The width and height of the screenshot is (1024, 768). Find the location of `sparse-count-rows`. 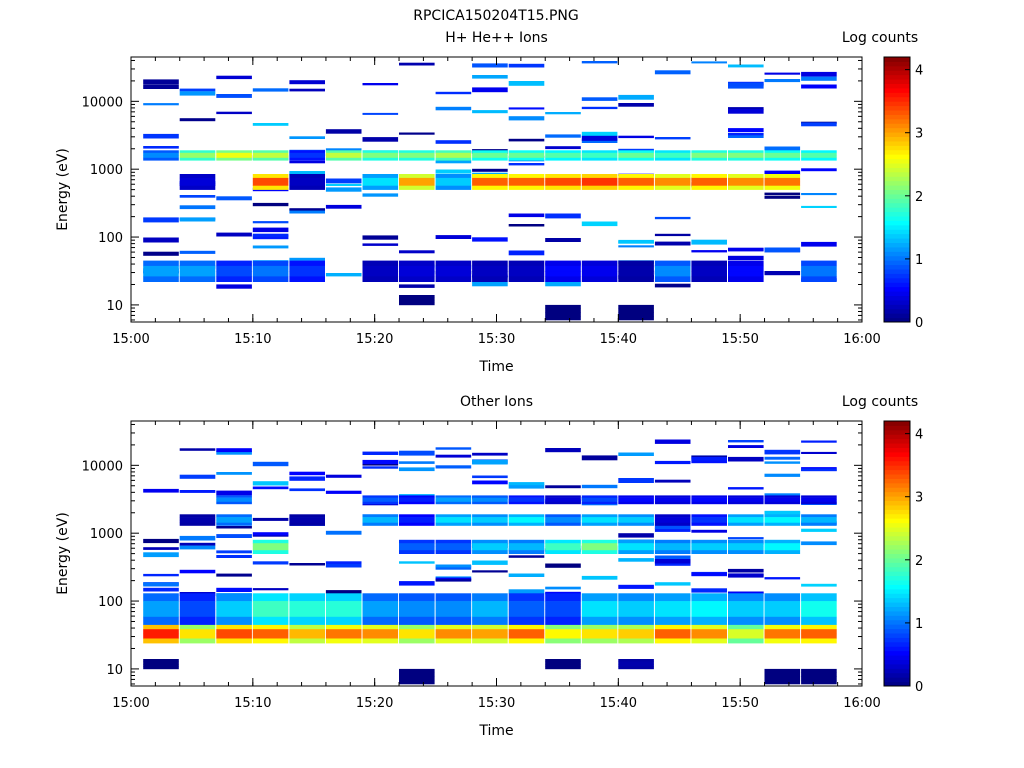

sparse-count-rows is located at coordinates (490, 518).